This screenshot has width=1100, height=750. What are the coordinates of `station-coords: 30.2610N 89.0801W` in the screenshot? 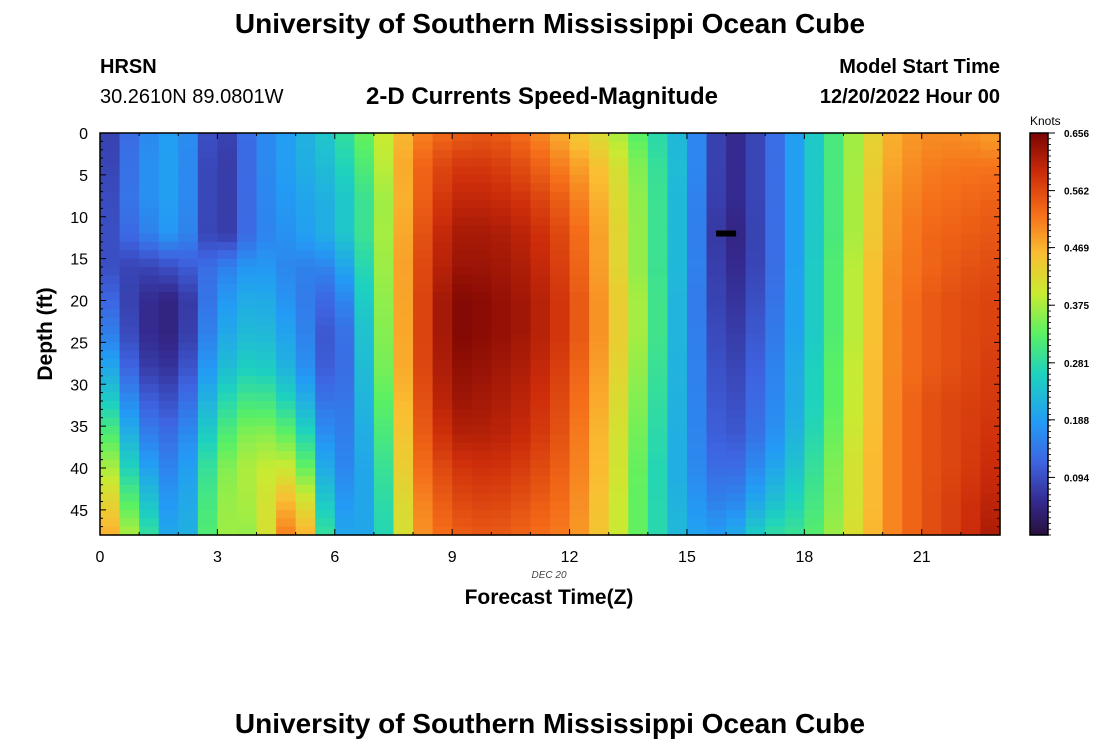 It's located at (192, 97).